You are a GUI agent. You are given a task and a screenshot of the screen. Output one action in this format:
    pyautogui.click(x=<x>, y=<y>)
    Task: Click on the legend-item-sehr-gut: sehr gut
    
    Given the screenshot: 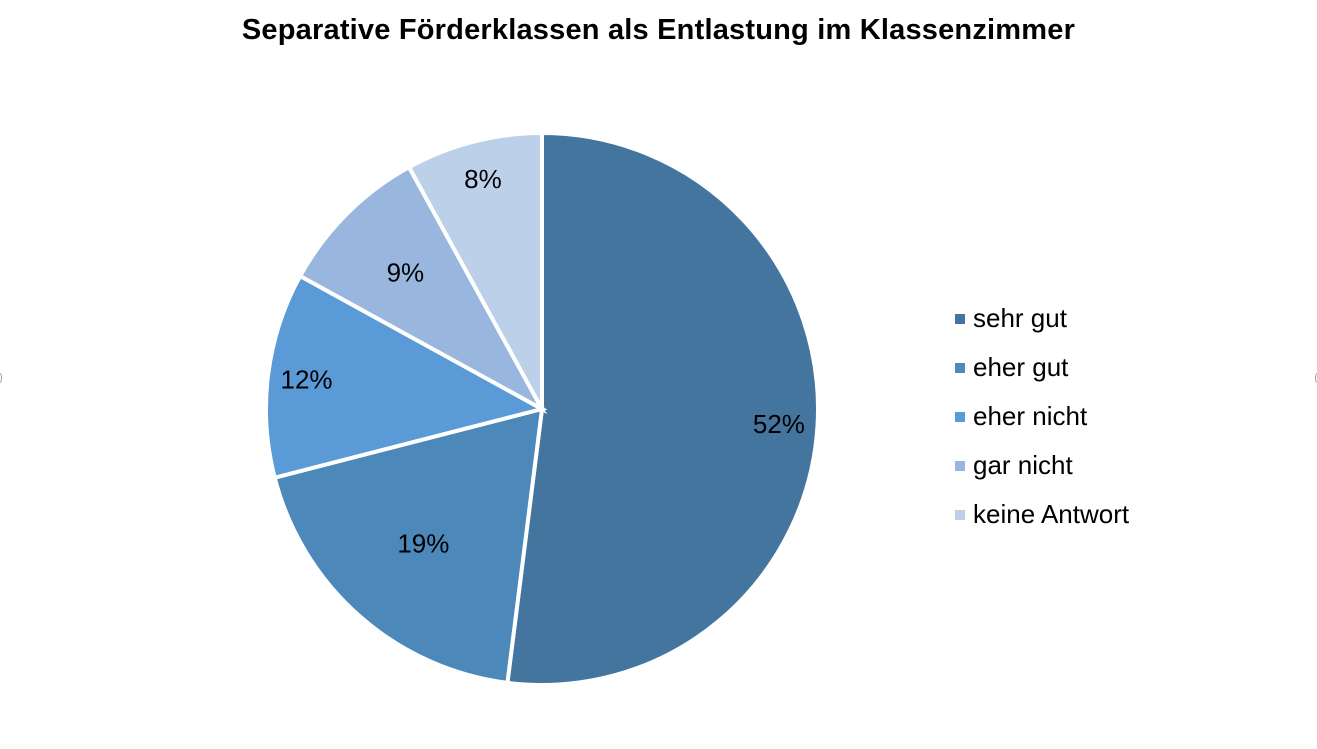 What is the action you would take?
    pyautogui.click(x=1042, y=318)
    